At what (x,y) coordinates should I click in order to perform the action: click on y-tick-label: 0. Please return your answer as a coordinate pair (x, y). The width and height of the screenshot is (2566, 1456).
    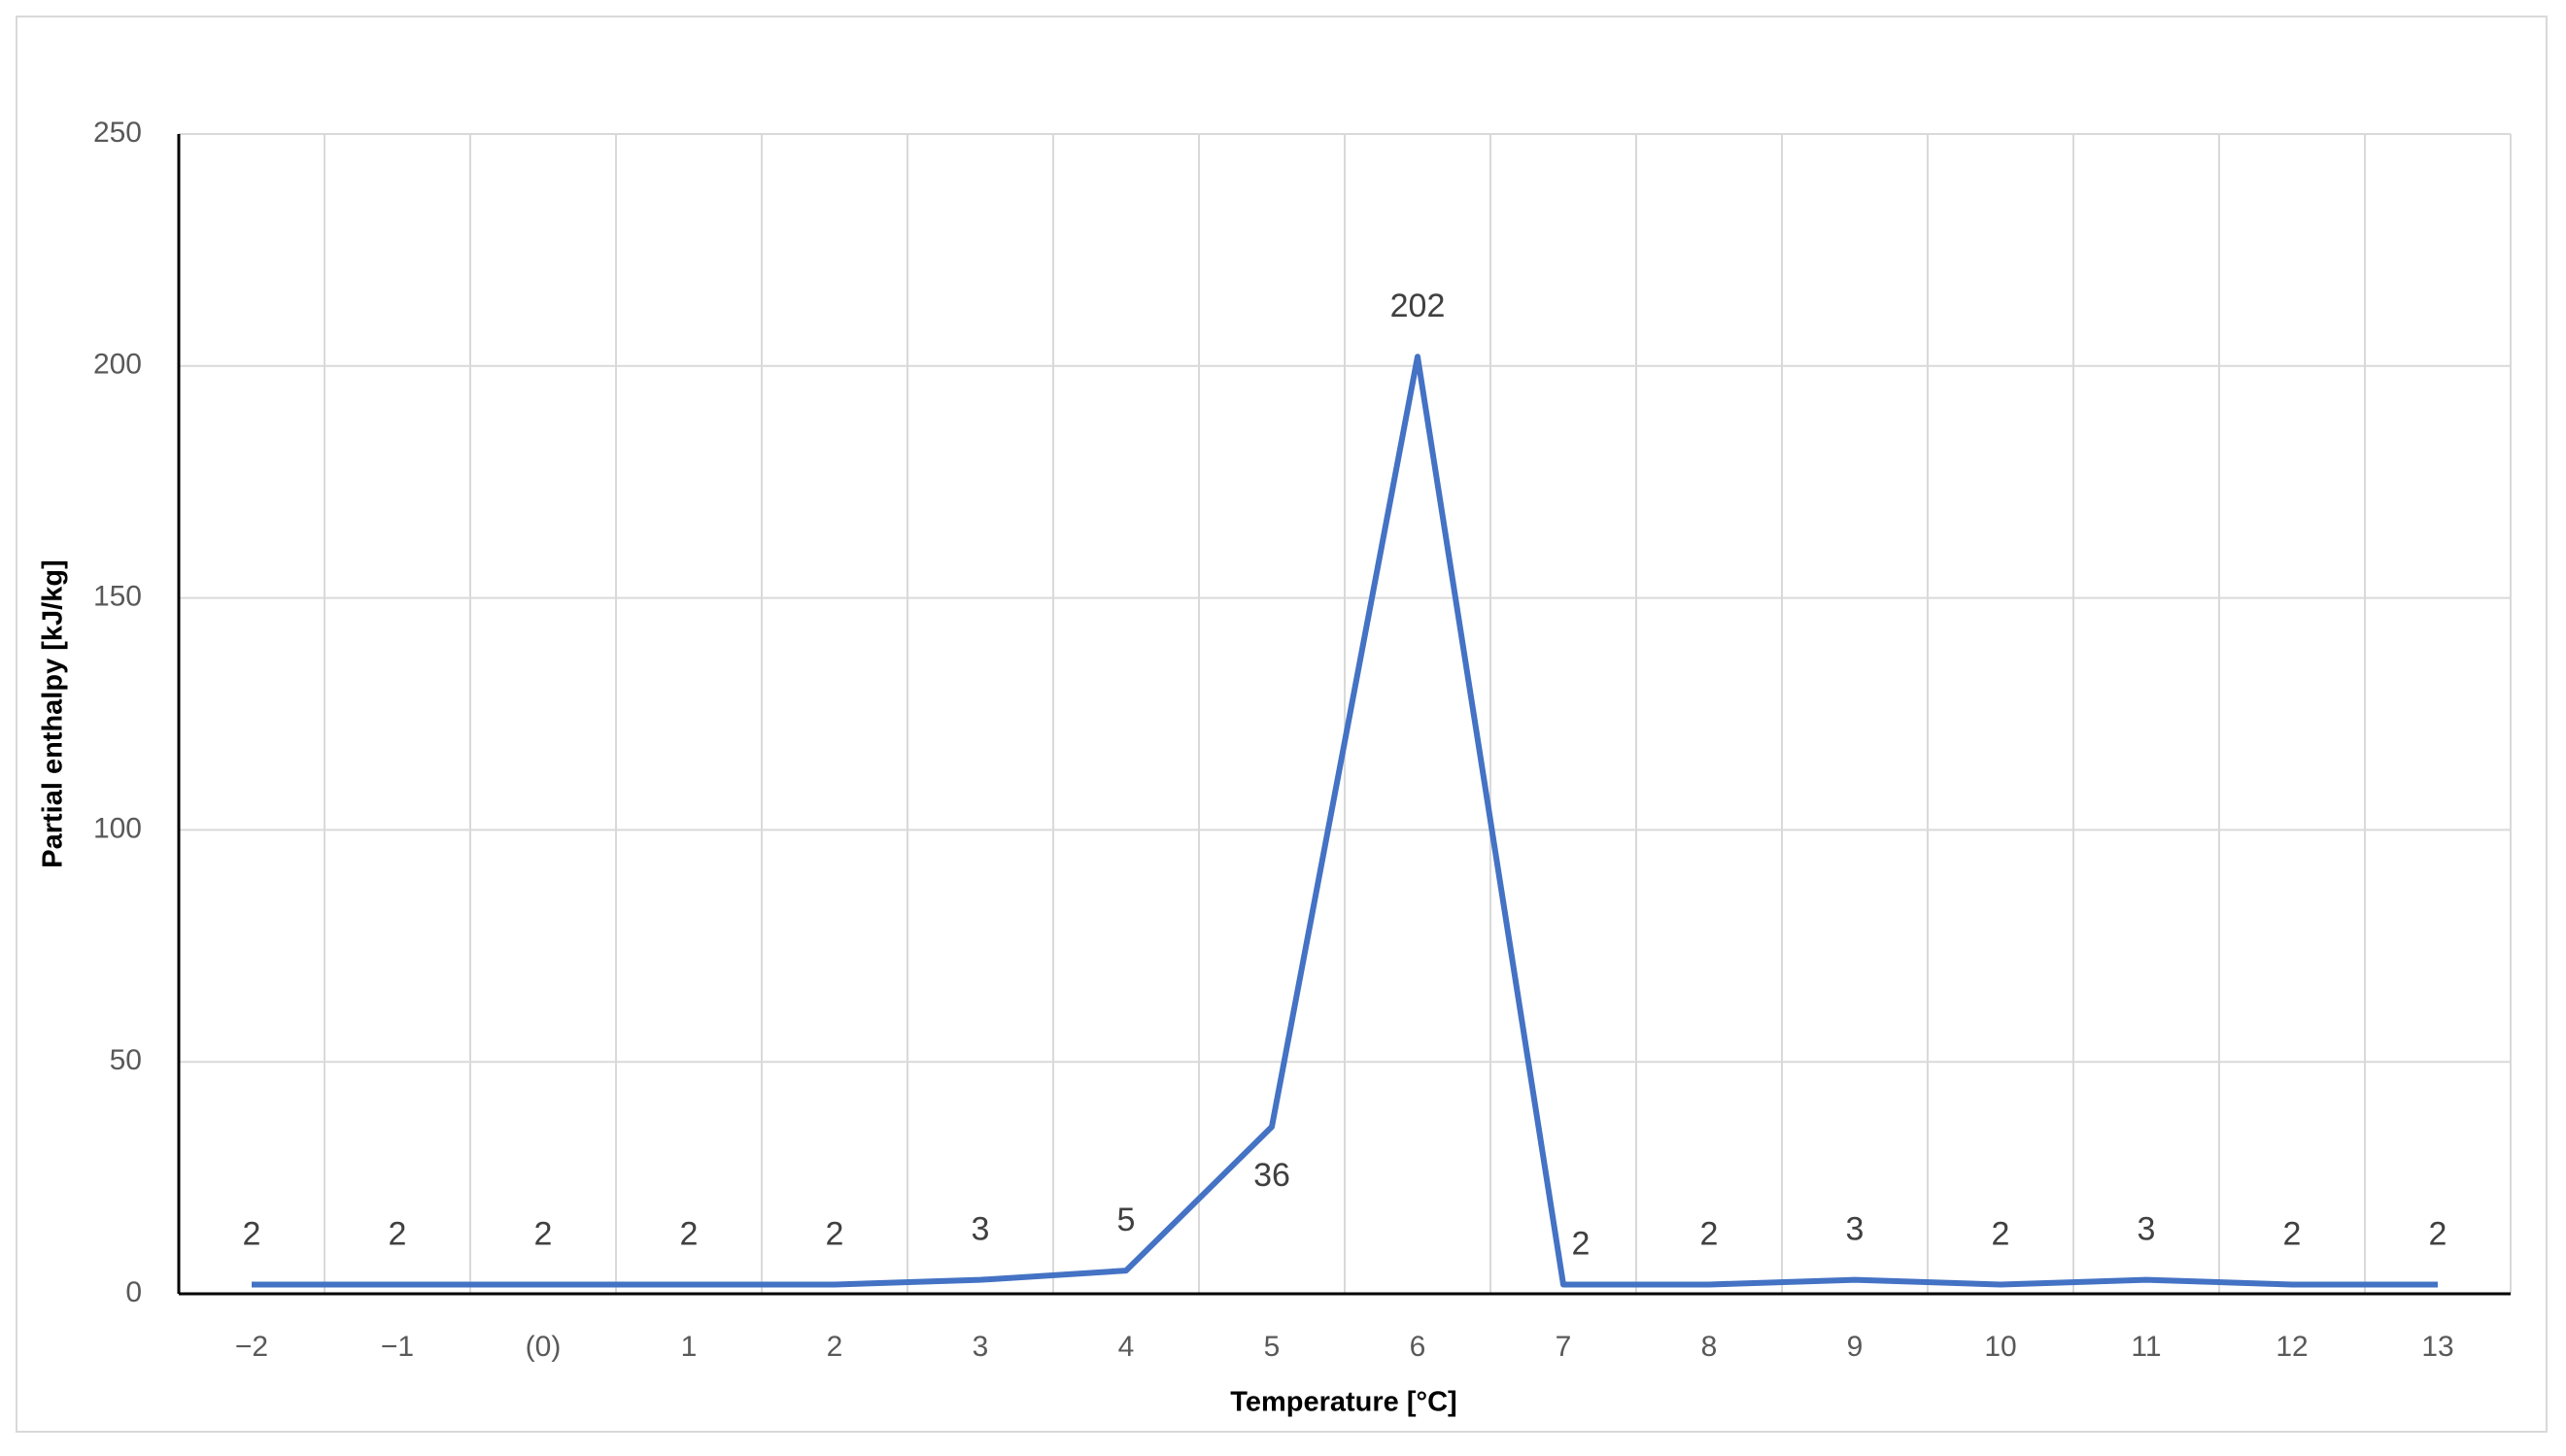
    Looking at the image, I should click on (133, 1292).